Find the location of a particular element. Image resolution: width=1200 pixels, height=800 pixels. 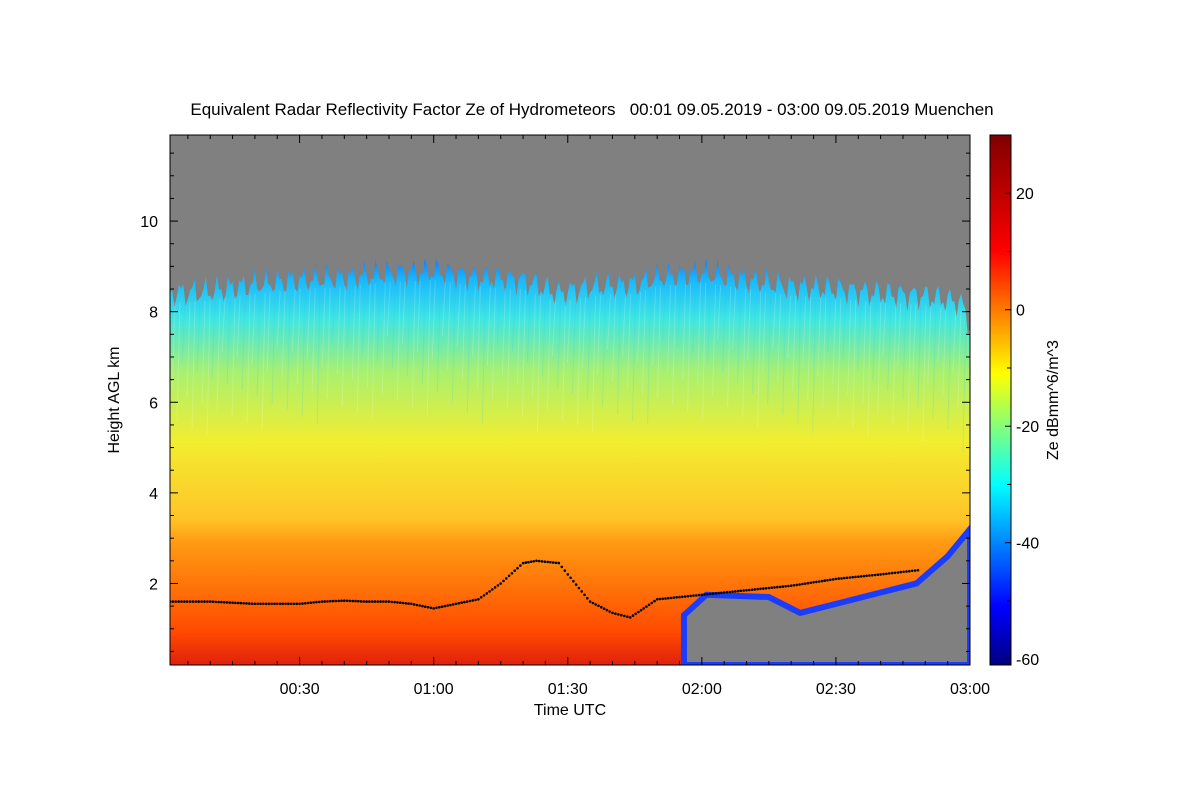

x-tick-label: 01:30 is located at coordinates (568, 689).